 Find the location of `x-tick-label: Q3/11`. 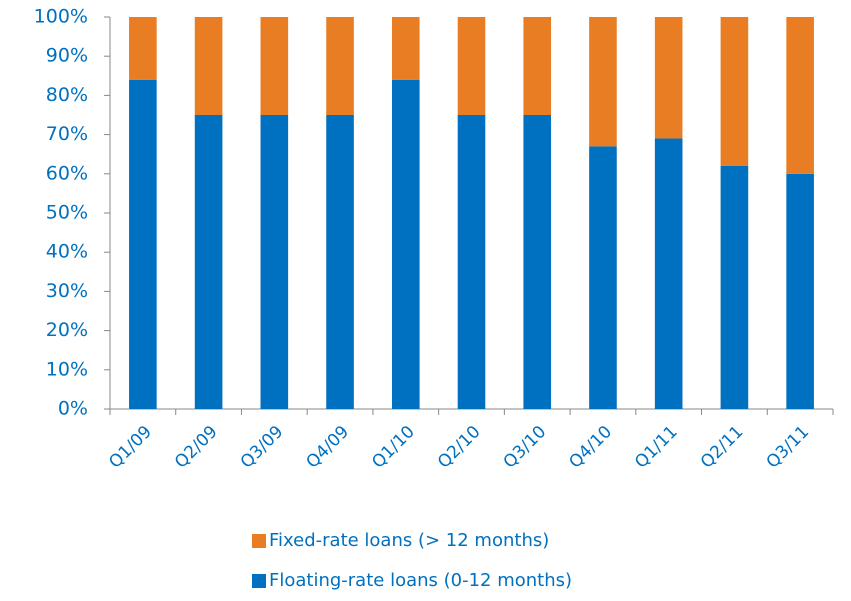

x-tick-label: Q3/11 is located at coordinates (788, 447).